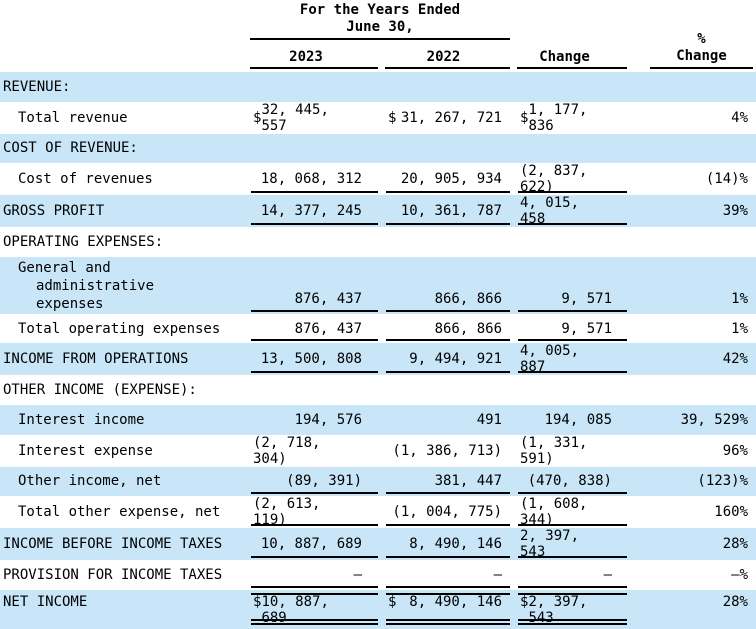 The width and height of the screenshot is (756, 629). What do you see at coordinates (572, 451) in the screenshot?
I see `value-change: (1, 331, 591)` at bounding box center [572, 451].